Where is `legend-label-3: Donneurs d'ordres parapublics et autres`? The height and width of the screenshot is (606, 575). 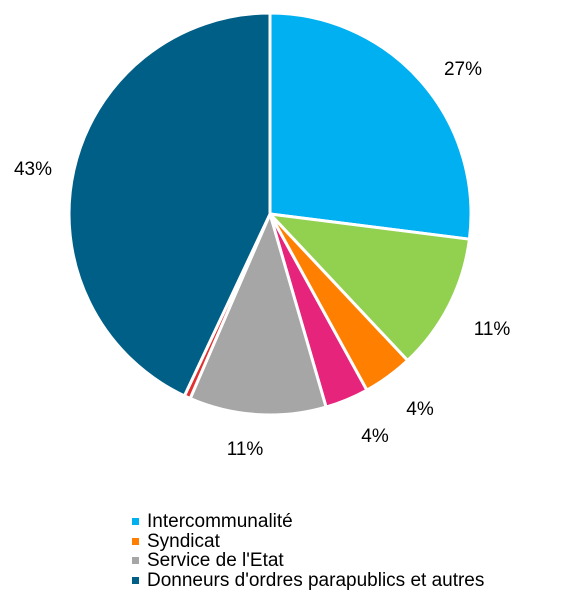
legend-label-3: Donneurs d'ordres parapublics et autres is located at coordinates (316, 580).